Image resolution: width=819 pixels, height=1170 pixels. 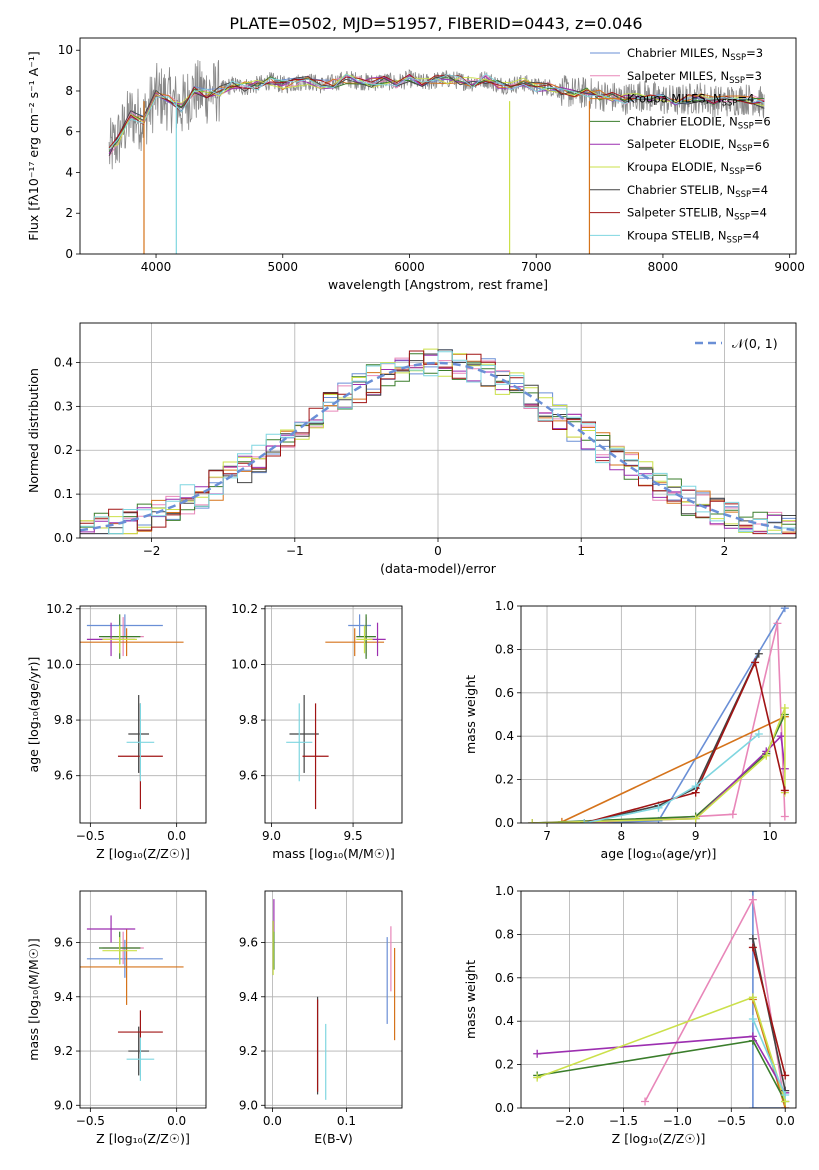 What do you see at coordinates (63, 997) in the screenshot?
I see `y-tick-label: 9.4` at bounding box center [63, 997].